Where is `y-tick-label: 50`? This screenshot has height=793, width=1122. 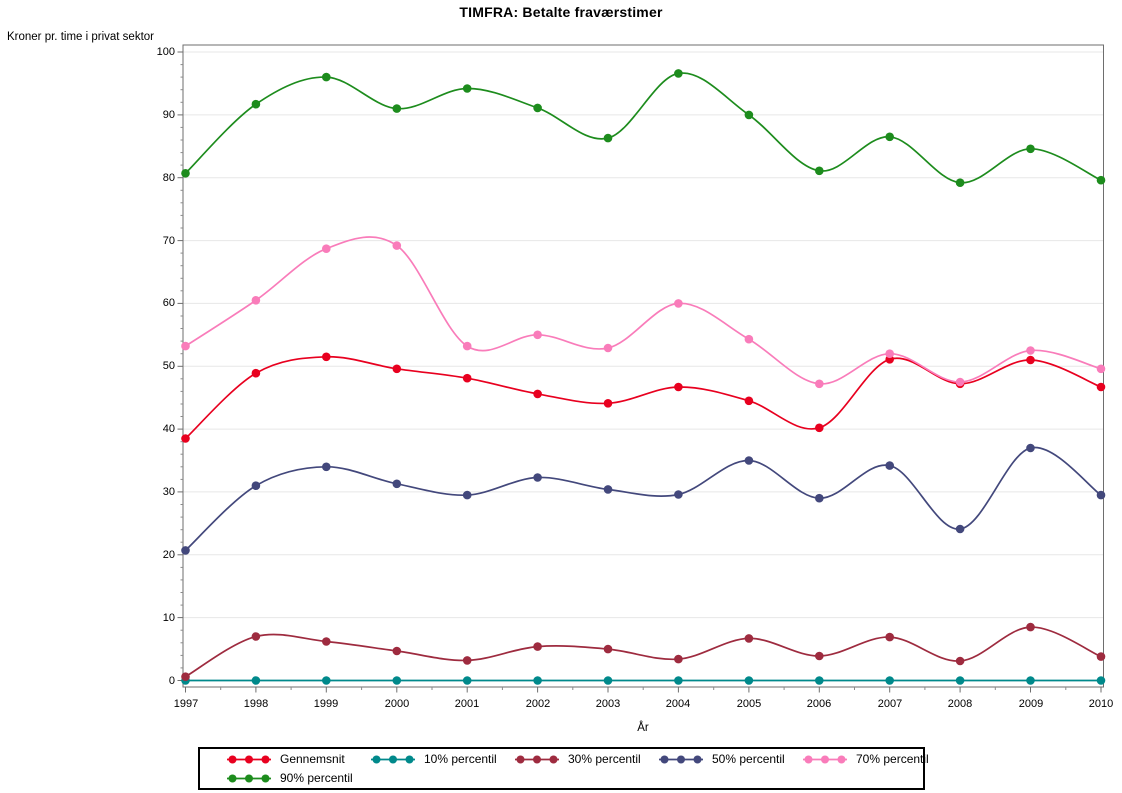 y-tick-label: 50 is located at coordinates (168, 366).